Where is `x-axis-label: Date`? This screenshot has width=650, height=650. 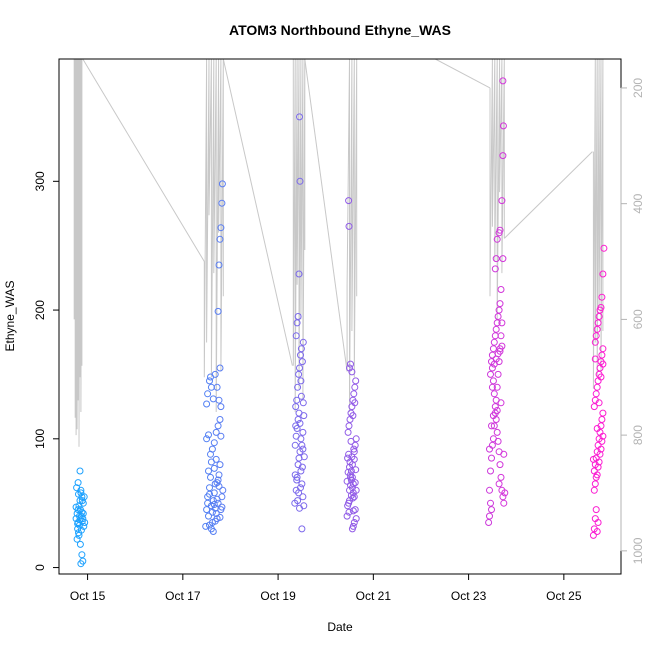 x-axis-label: Date is located at coordinates (340, 627).